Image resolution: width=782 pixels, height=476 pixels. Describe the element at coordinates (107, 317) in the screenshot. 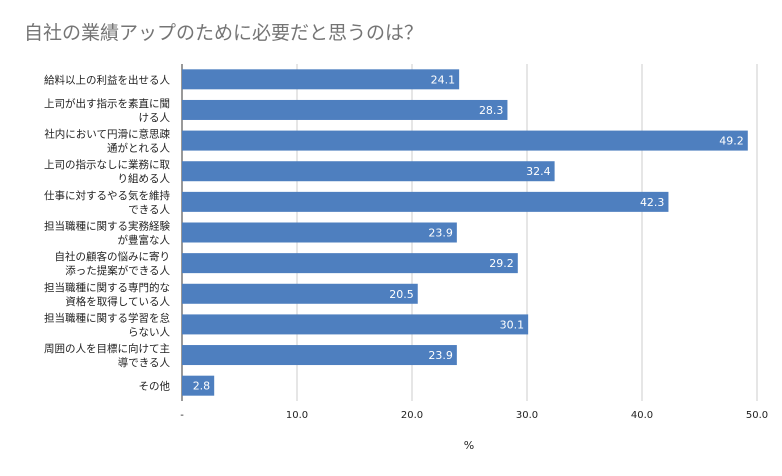

I see `category-label-line: 担当職種に関する学習を怠` at that location.